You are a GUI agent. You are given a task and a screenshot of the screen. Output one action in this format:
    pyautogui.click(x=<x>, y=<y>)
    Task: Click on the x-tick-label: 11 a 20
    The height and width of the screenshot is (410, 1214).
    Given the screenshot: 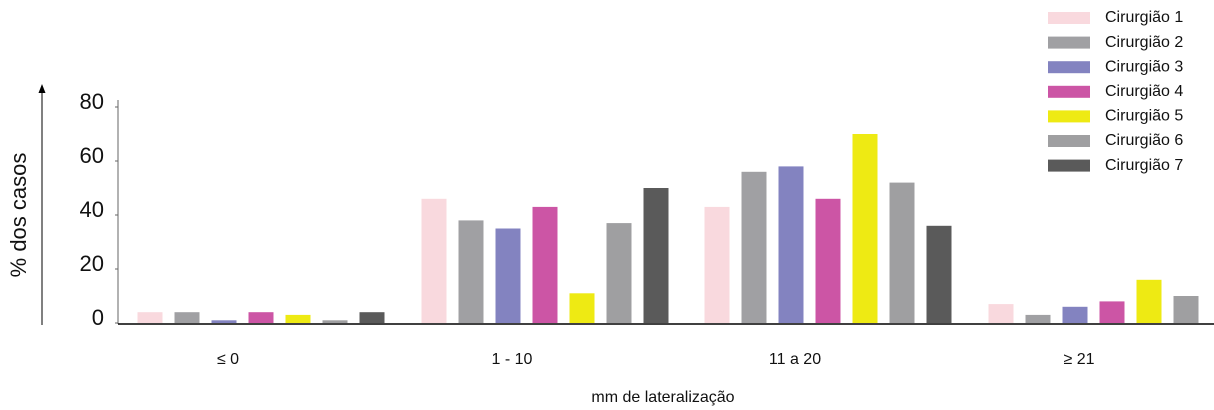 What is the action you would take?
    pyautogui.click(x=795, y=359)
    